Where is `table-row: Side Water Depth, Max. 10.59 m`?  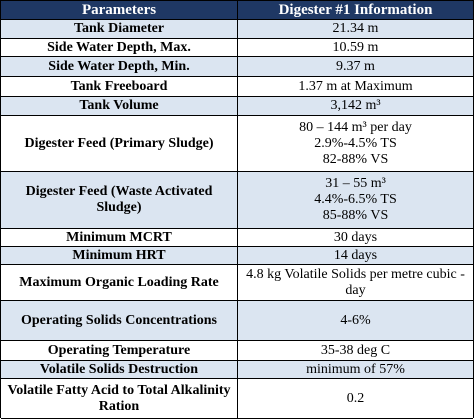 table-row: Side Water Depth, Max. 10.59 m is located at coordinates (237, 48).